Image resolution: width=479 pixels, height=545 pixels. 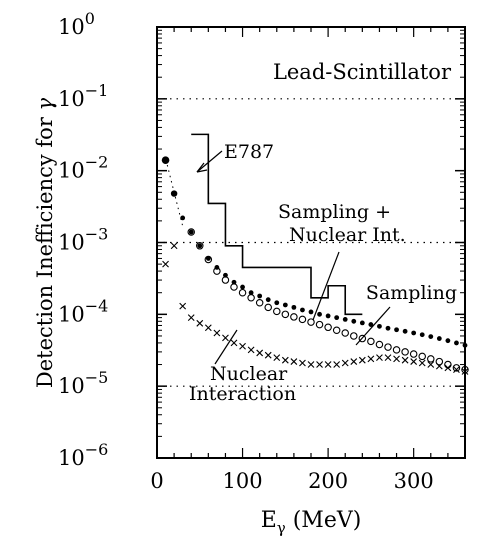 What do you see at coordinates (334, 212) in the screenshot?
I see `annotation-sampling-nuclear-1: Sampling +` at bounding box center [334, 212].